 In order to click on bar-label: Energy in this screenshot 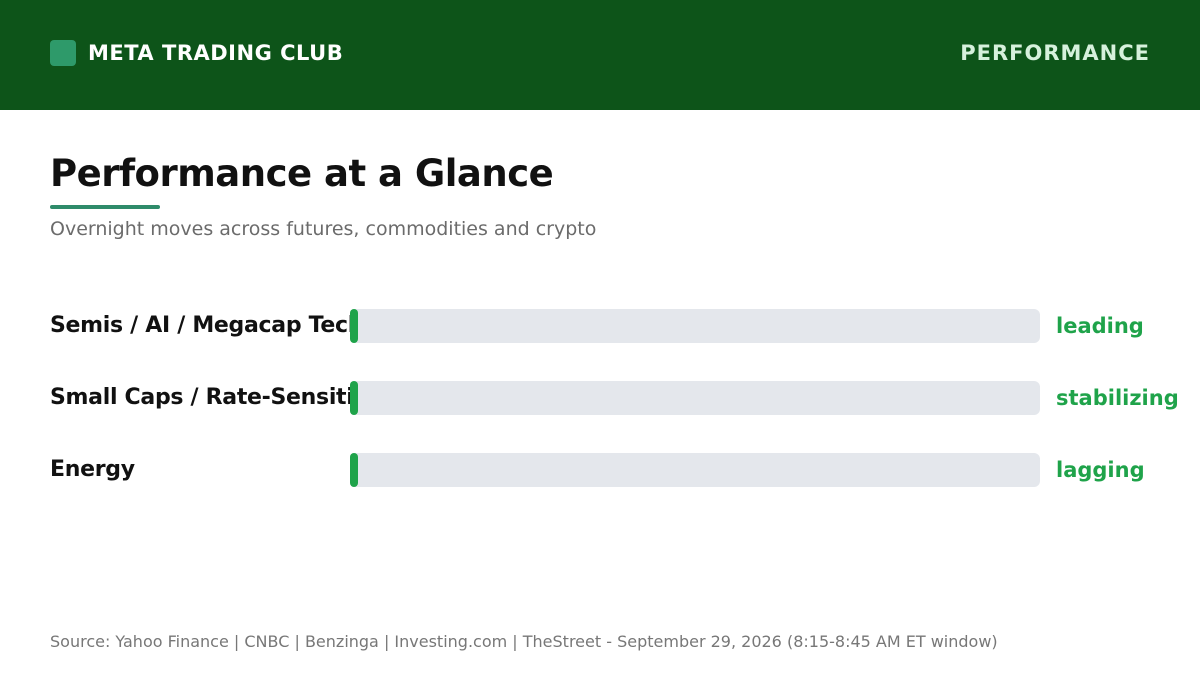, I will do `click(92, 469)`.